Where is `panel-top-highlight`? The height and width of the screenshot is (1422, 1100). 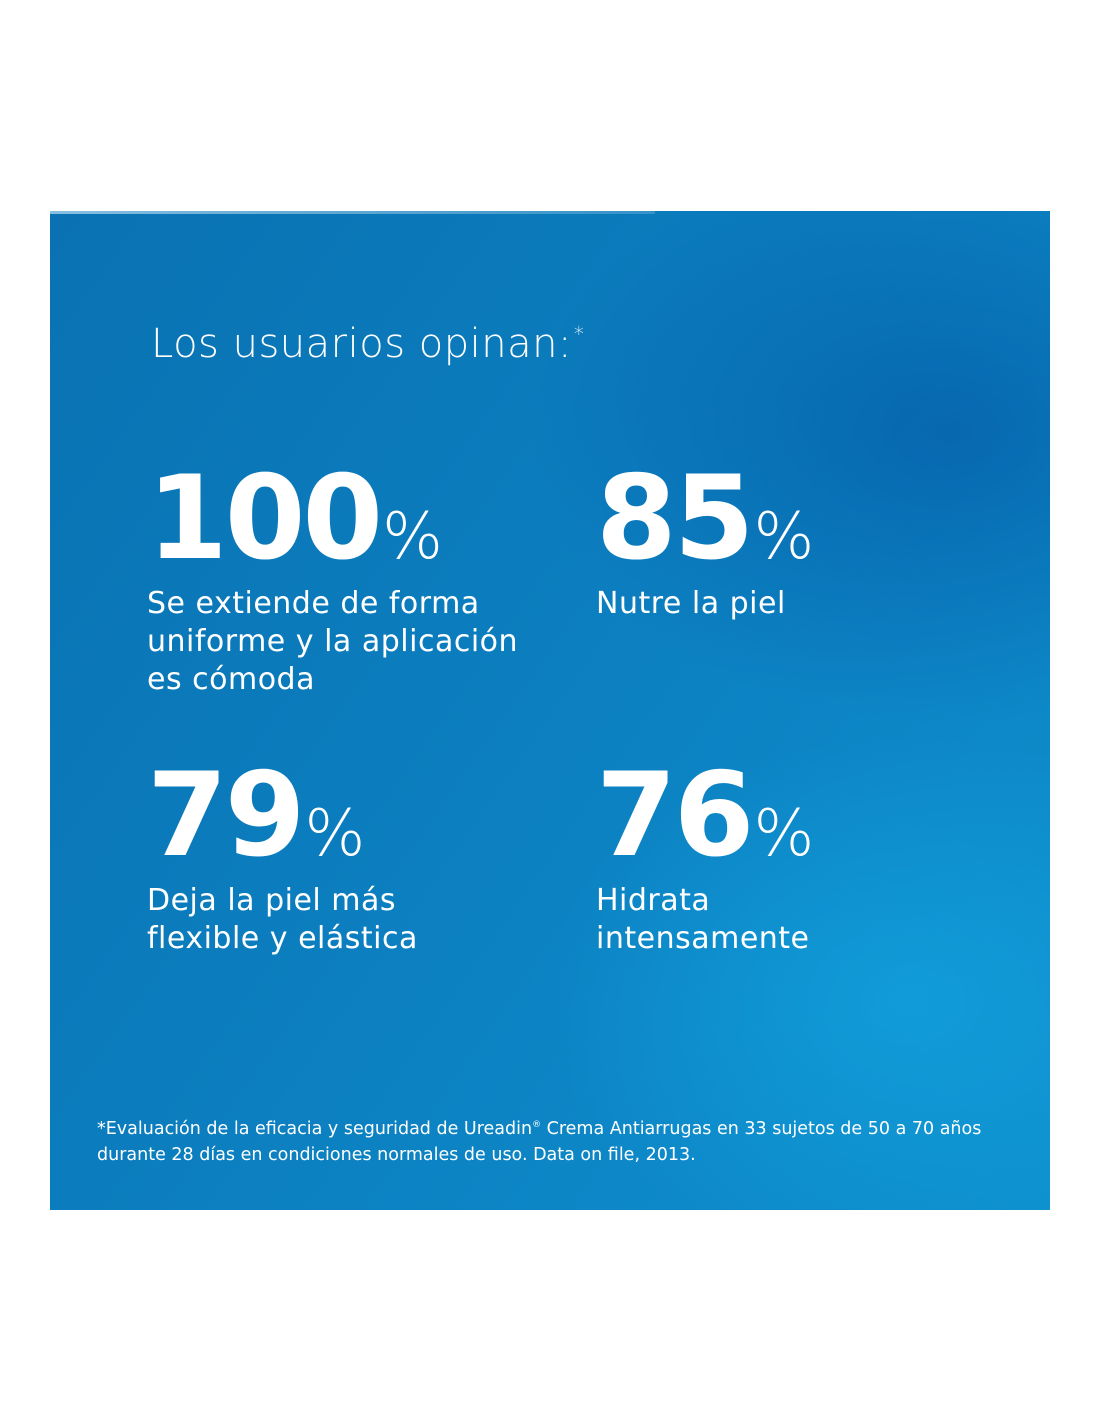 panel-top-highlight is located at coordinates (352, 212).